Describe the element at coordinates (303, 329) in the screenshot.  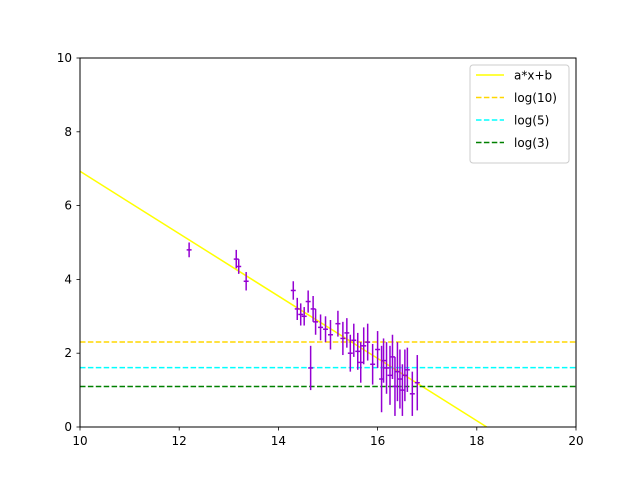
I see `errorbar-layer` at that location.